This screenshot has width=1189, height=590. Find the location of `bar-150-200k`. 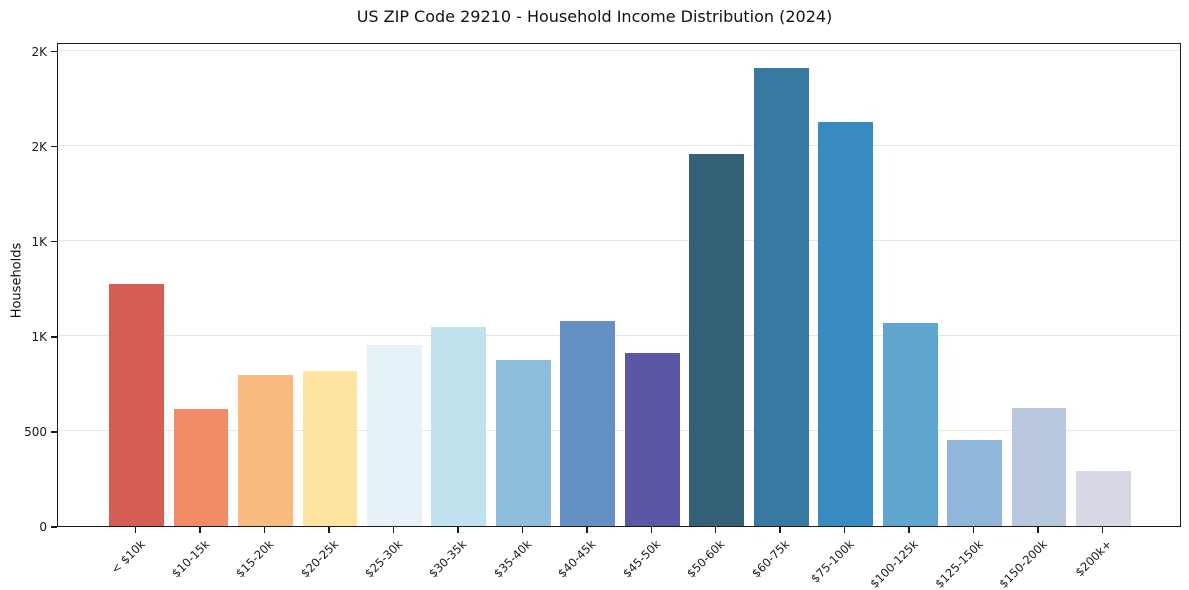

bar-150-200k is located at coordinates (1039, 467).